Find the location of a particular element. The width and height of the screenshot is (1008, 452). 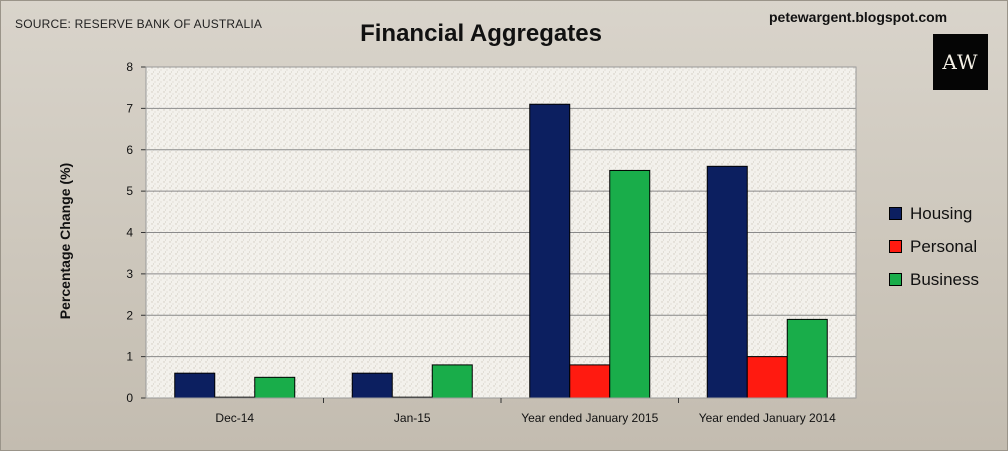

y-tick-label: 5 is located at coordinates (129, 191).